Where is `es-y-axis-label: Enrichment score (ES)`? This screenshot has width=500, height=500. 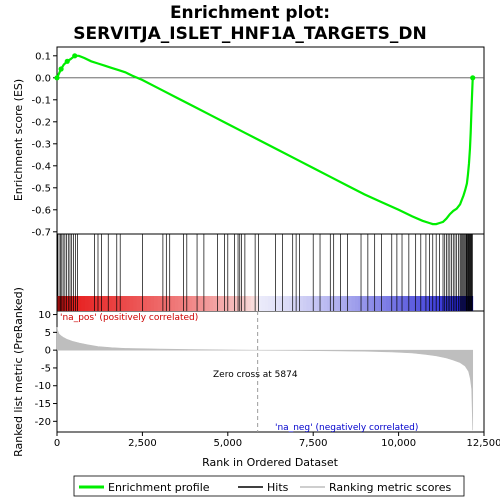 es-y-axis-label: Enrichment score (ES) is located at coordinates (18, 140).